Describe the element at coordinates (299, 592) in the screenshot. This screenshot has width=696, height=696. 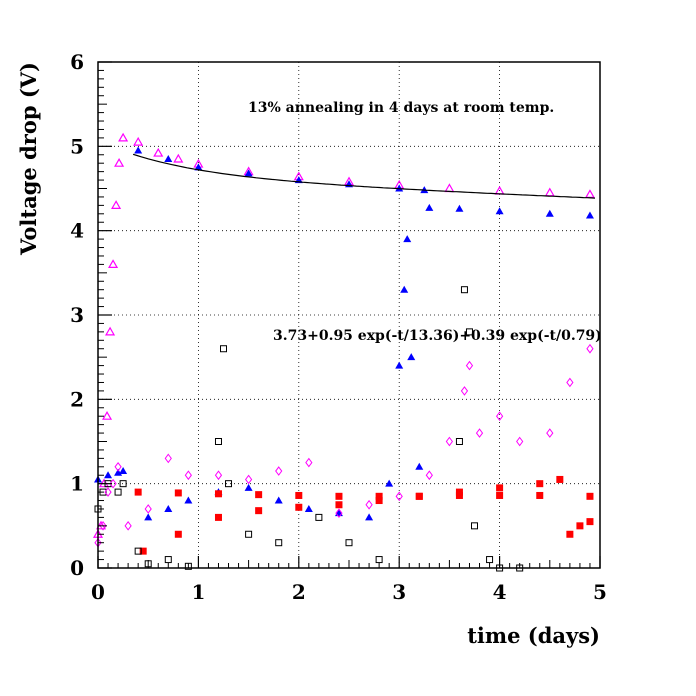
I see `x-tick-label: 2` at that location.